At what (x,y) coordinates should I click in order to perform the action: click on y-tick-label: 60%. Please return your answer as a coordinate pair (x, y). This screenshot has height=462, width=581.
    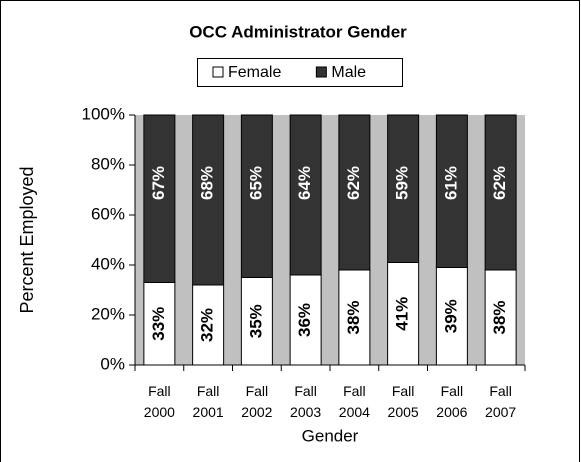
    Looking at the image, I should click on (108, 213).